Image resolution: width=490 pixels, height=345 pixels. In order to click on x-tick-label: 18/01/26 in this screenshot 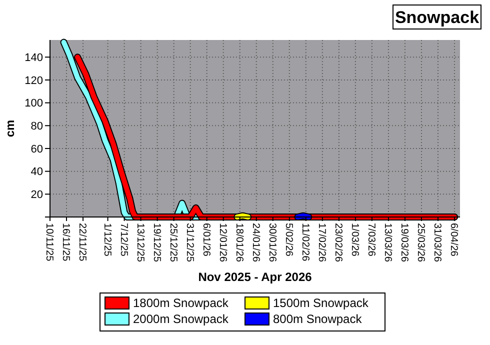, I will do `click(238, 242)`.